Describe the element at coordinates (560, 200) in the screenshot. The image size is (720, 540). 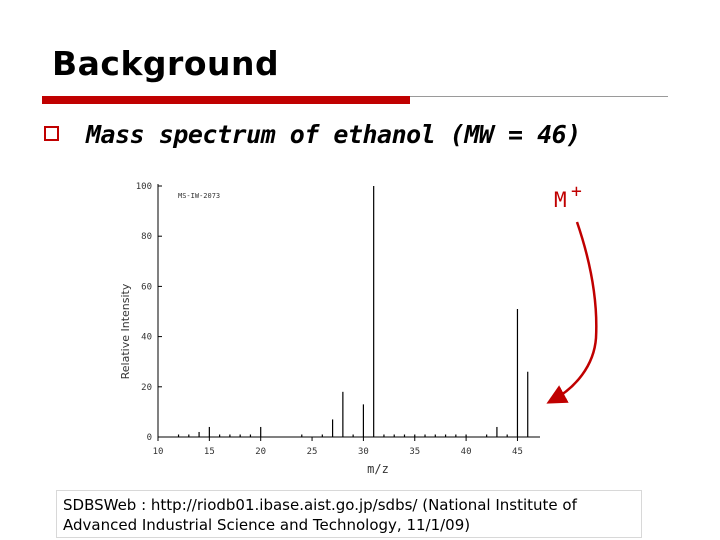
I see `molecular-ion-letter: M` at that location.